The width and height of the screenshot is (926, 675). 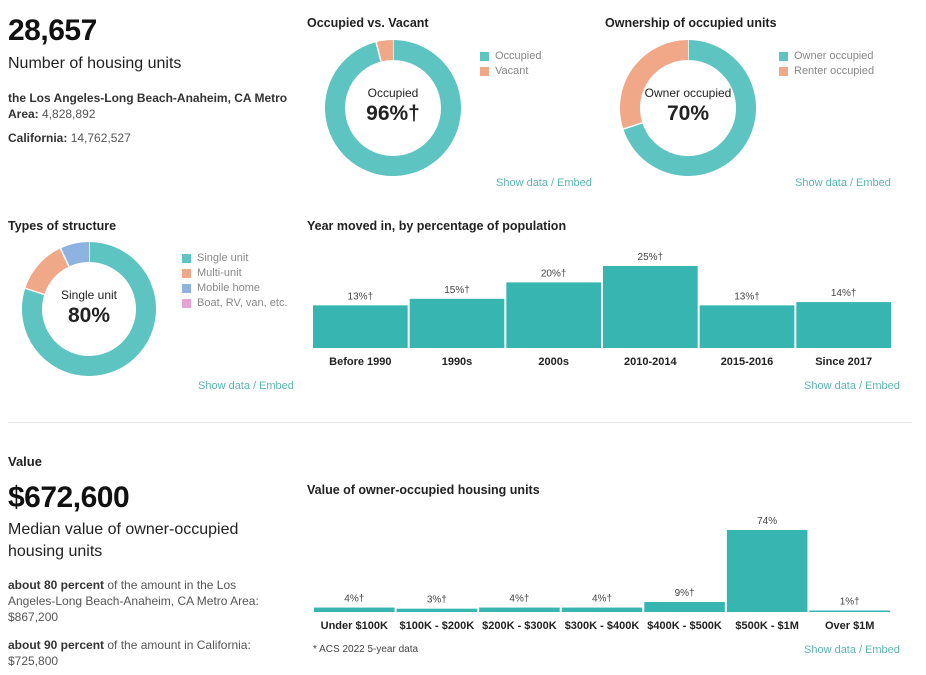 What do you see at coordinates (423, 490) in the screenshot?
I see `owner-value-title: Value of owner-occupied housing units` at bounding box center [423, 490].